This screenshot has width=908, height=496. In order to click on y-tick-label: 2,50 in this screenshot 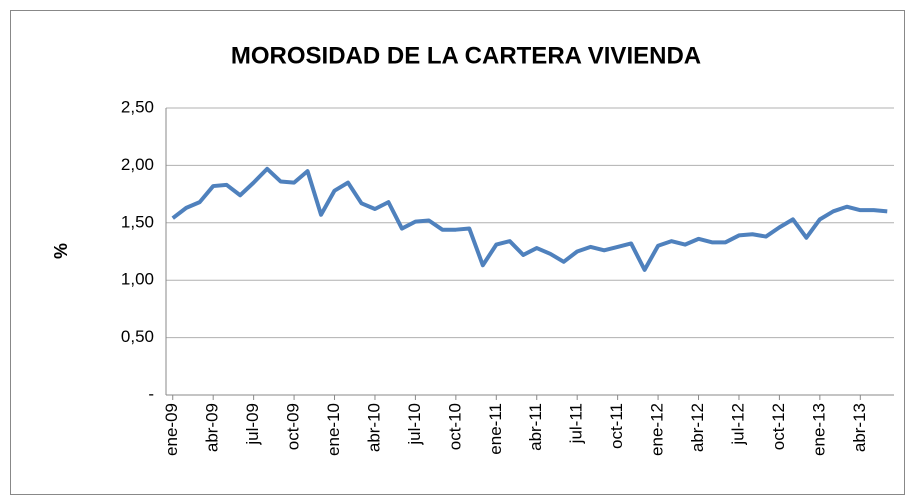, I will do `click(137, 106)`.